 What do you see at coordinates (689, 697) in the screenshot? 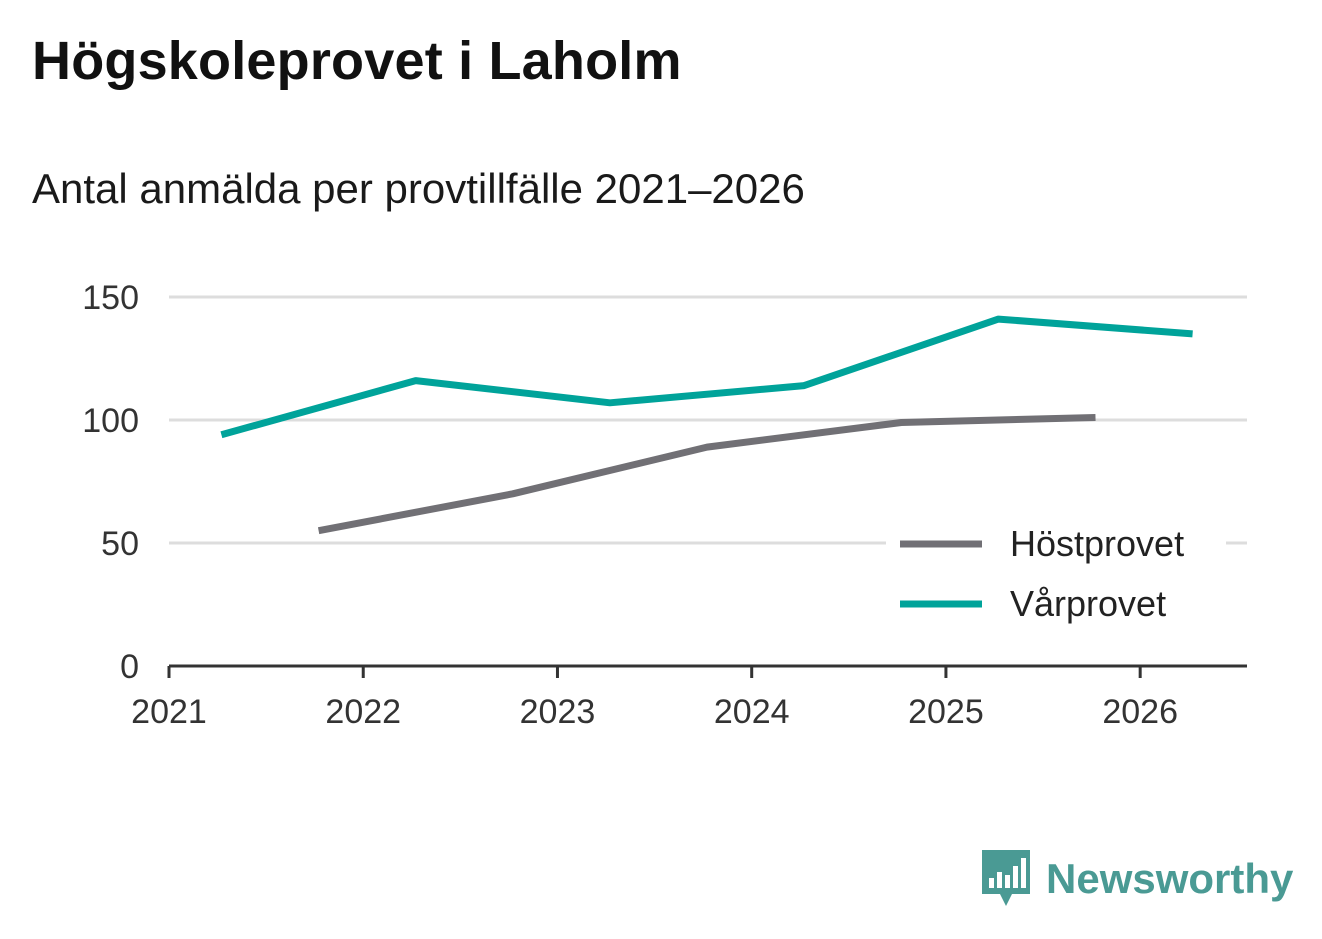
I see `x-axis: 2021 2022 2023 2024 2025 2026` at bounding box center [689, 697].